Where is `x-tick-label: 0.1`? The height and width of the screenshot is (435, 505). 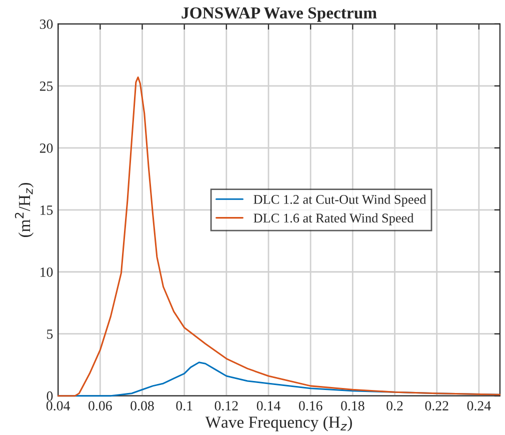 x-tick-label: 0.1 is located at coordinates (184, 406).